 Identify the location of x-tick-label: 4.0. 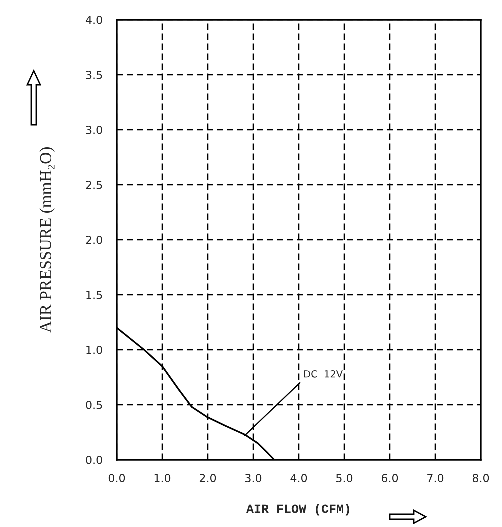
(299, 478).